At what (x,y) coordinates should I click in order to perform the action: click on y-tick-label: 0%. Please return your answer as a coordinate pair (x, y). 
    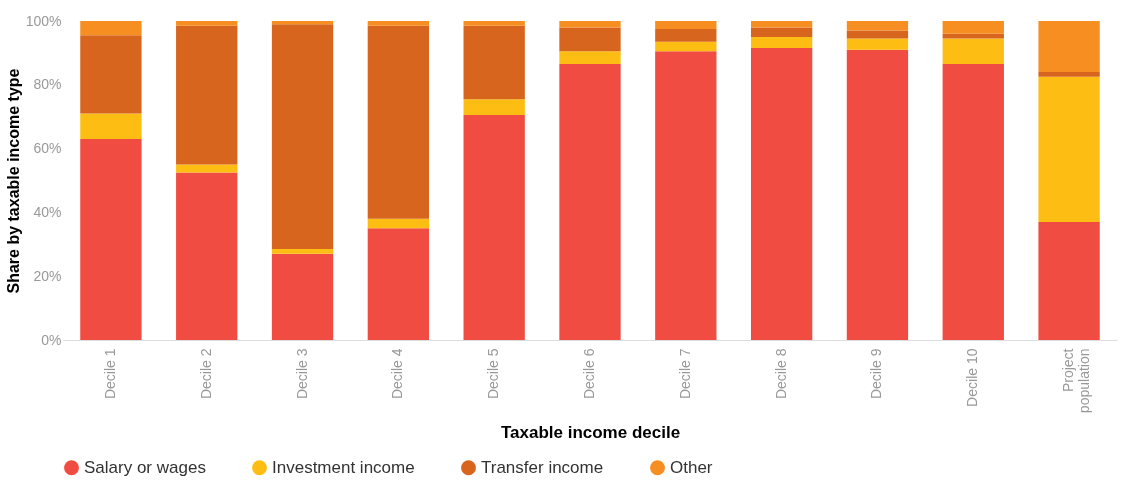
    Looking at the image, I should click on (51, 339).